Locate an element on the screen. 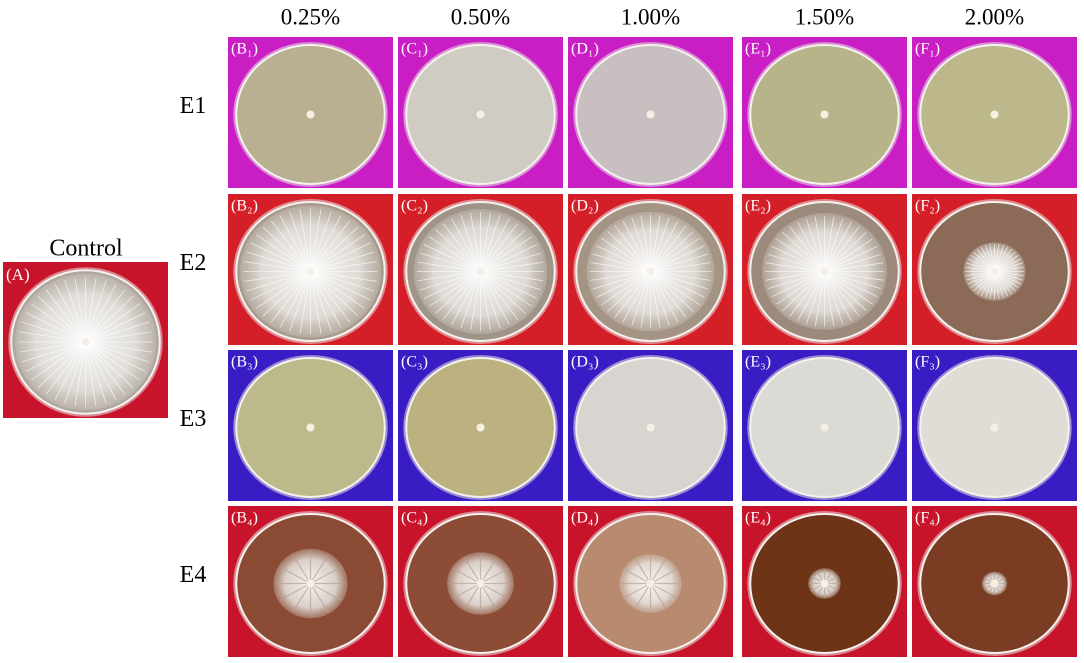  column-header: 0.25% is located at coordinates (310, 16).